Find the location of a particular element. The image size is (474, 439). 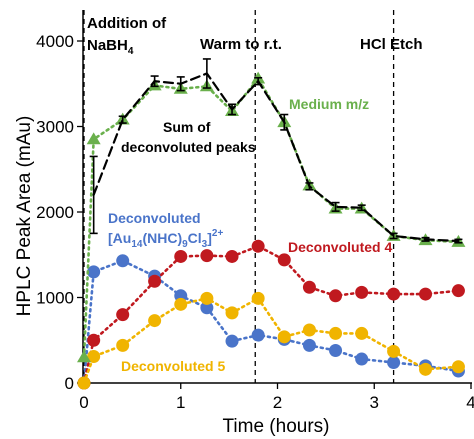

event-label-warm: Warm to r.t. is located at coordinates (241, 44).